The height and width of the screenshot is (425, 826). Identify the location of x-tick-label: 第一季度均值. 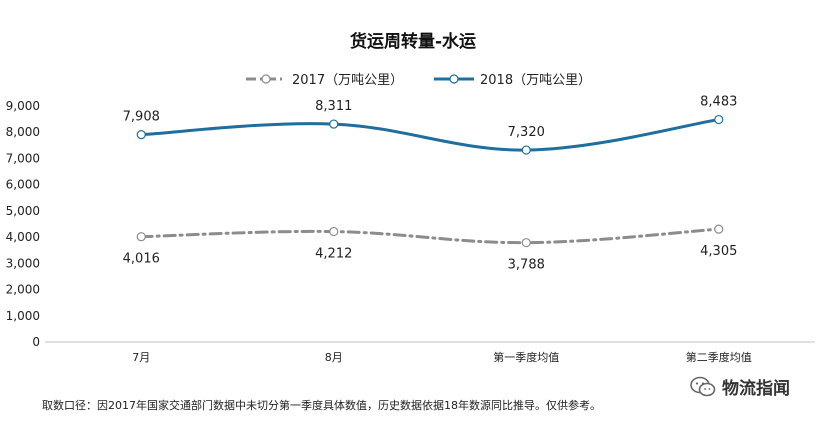
(526, 357).